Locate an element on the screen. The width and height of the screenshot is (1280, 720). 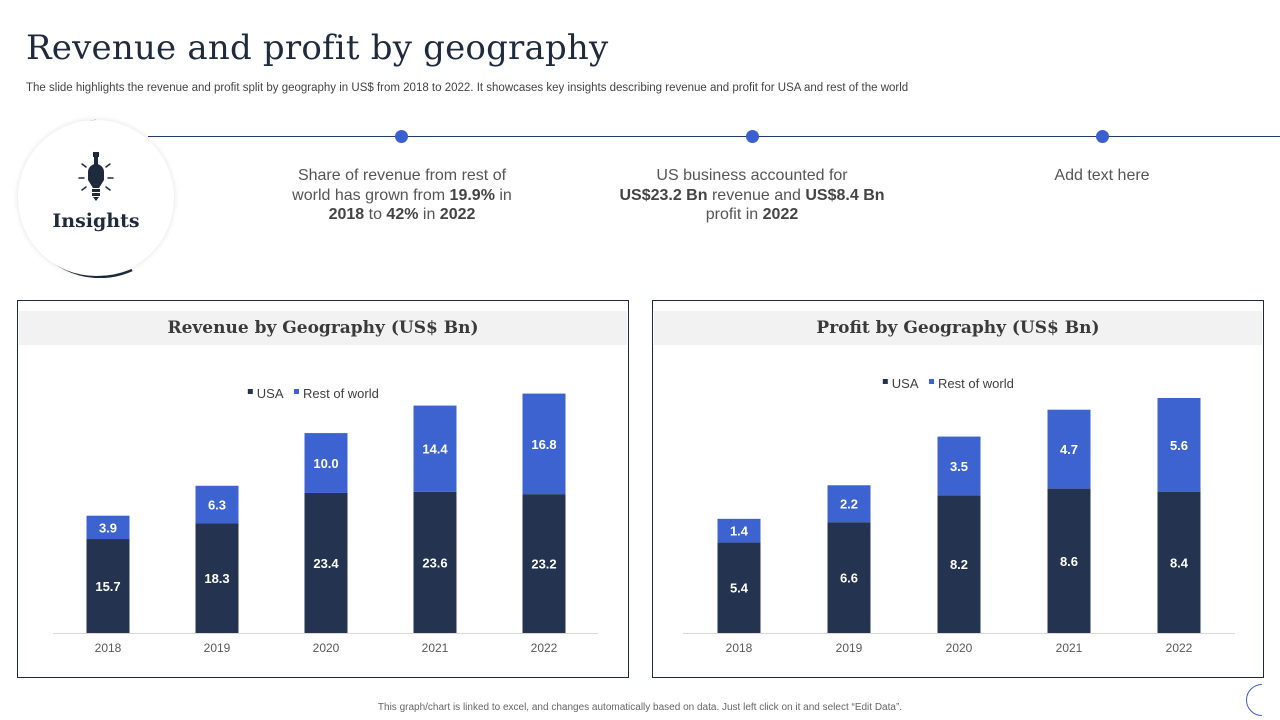
label-row-2021: 14.4 is located at coordinates (435, 449).